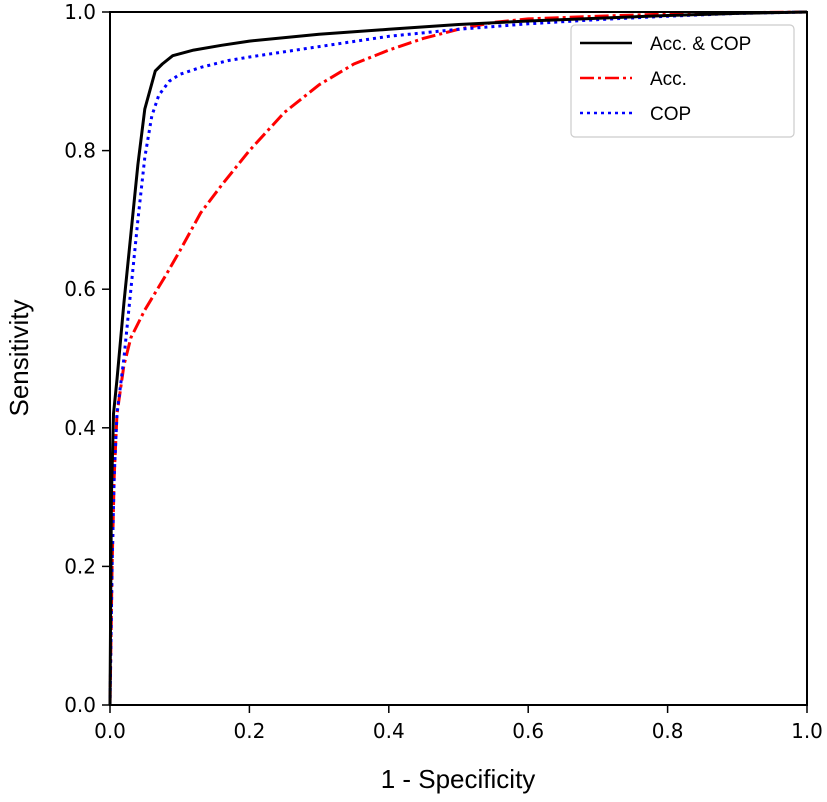  What do you see at coordinates (87, 358) in the screenshot?
I see `y-axis: 0.0 0.2 0.4 0.6 0.8 1.0` at bounding box center [87, 358].